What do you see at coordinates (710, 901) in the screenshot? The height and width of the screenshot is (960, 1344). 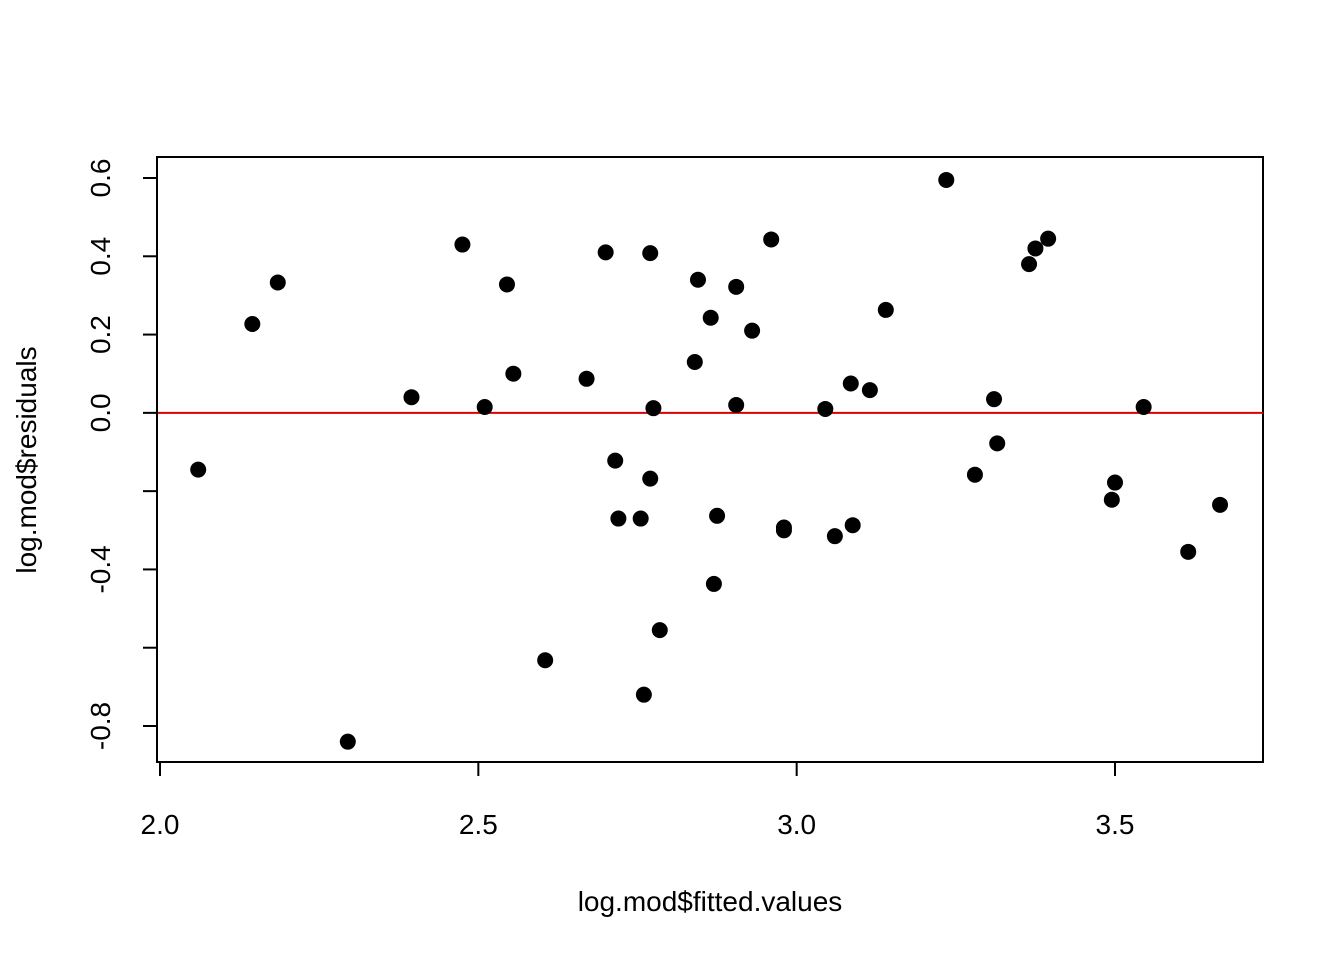 I see `x-axis-label: log.mod$fitted.values` at bounding box center [710, 901].